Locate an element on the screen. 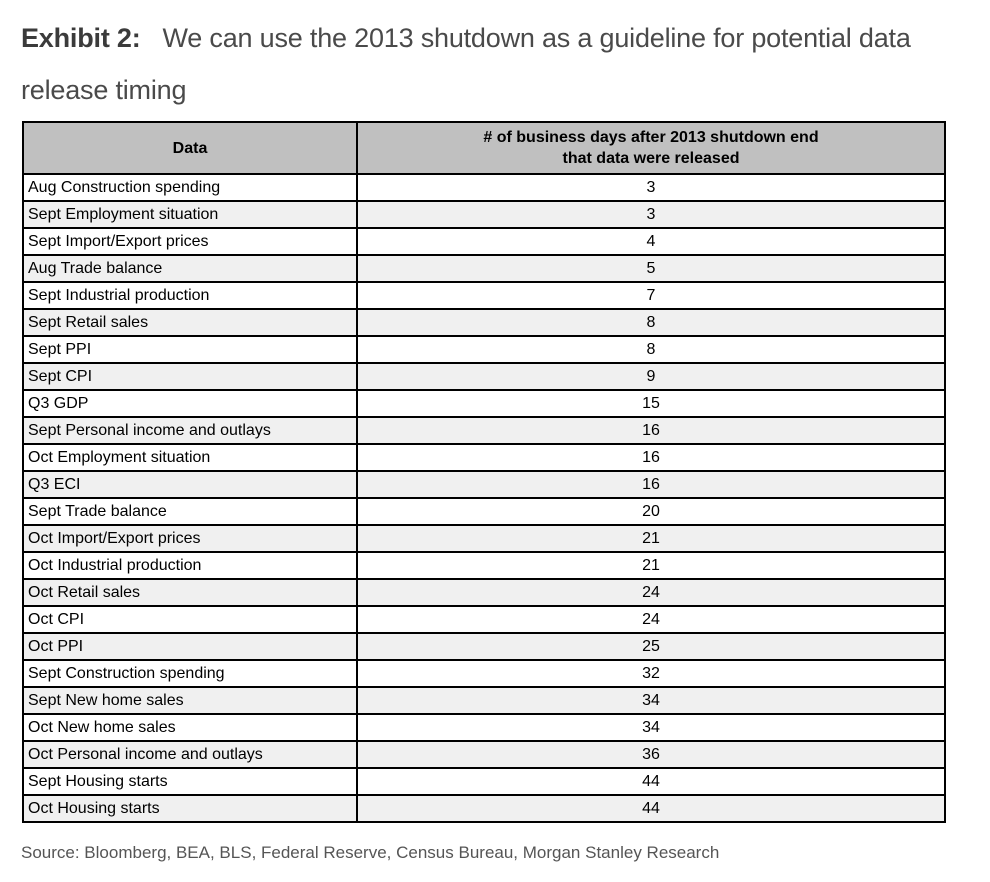  data-series-cell: Sept CPI is located at coordinates (190, 376).